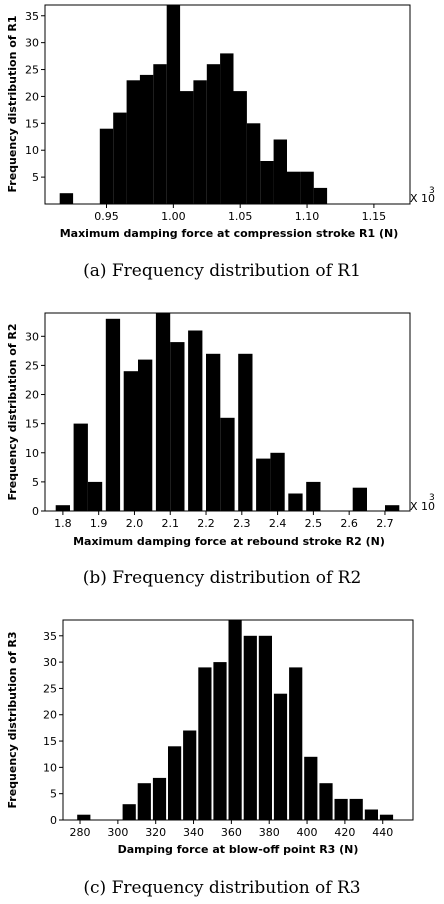 The image size is (444, 904). I want to click on x-tick-label-r3: 420, so click(344, 832).